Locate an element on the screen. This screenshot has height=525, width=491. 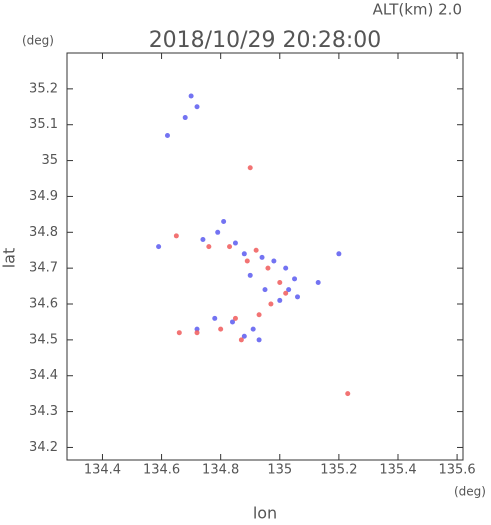
y-tick-label: 34.2 is located at coordinates (43, 447).